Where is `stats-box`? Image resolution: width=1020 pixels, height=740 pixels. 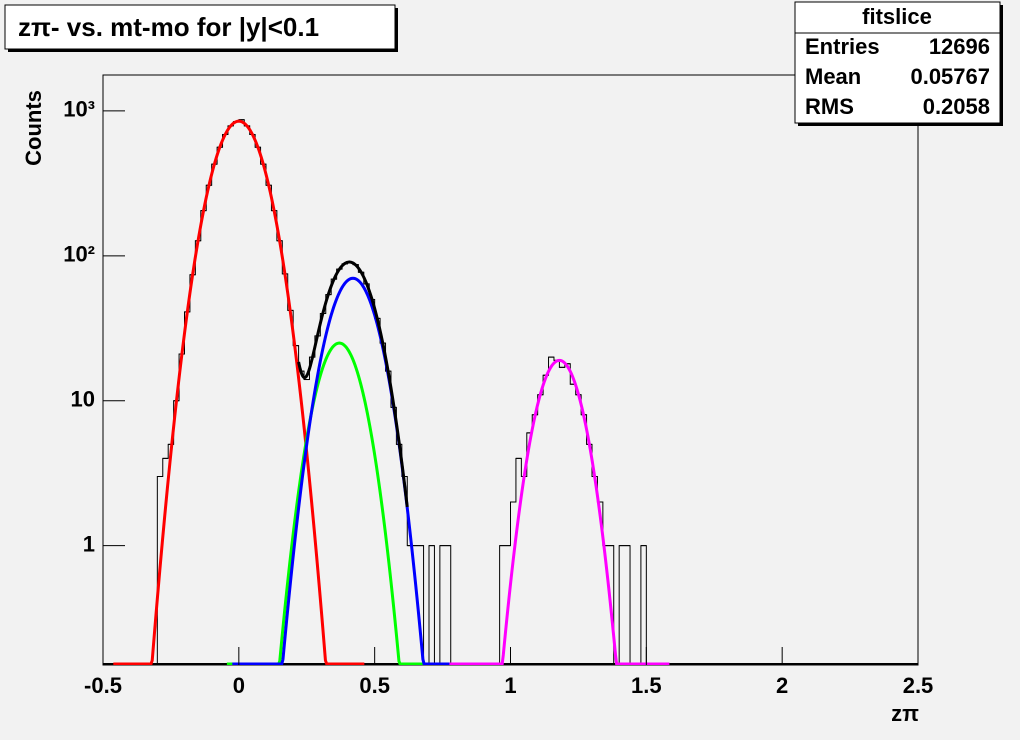 stats-box is located at coordinates (897, 62).